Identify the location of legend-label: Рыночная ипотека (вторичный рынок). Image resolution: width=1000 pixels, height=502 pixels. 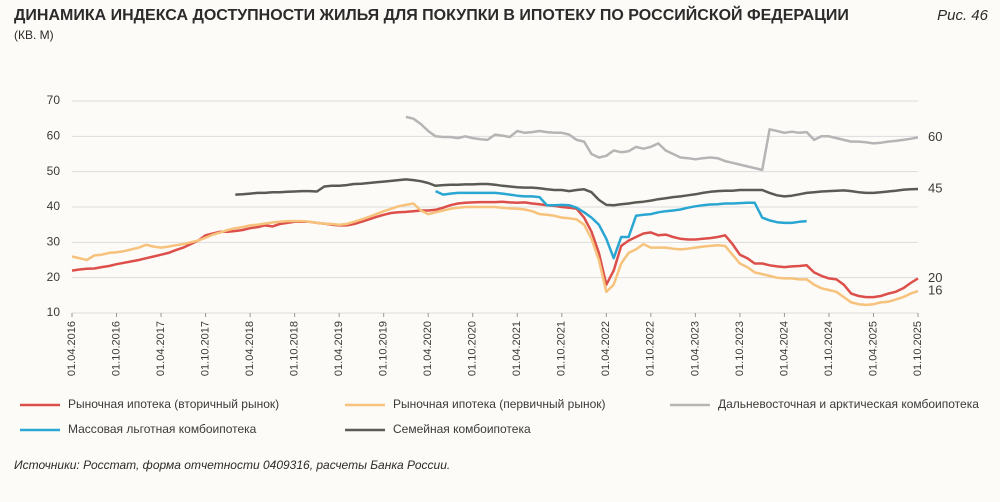
(173, 404).